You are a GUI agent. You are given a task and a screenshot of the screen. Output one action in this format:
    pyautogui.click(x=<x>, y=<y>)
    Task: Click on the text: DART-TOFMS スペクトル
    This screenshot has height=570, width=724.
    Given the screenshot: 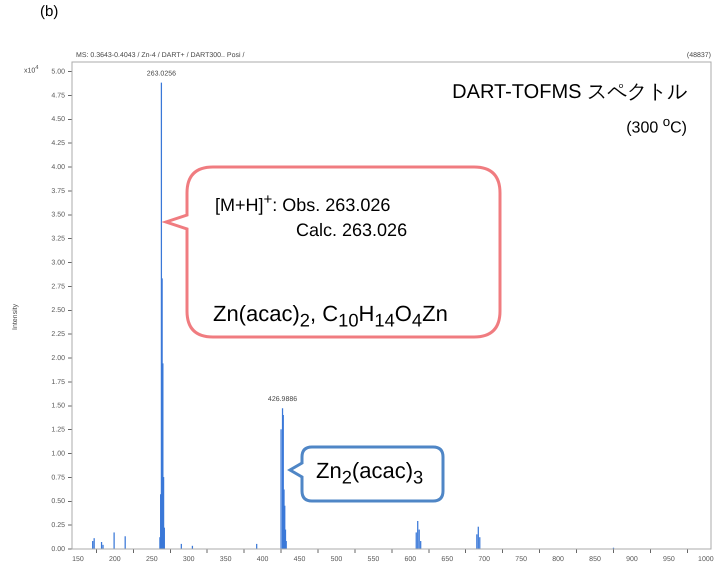 What is the action you would take?
    pyautogui.click(x=569, y=92)
    